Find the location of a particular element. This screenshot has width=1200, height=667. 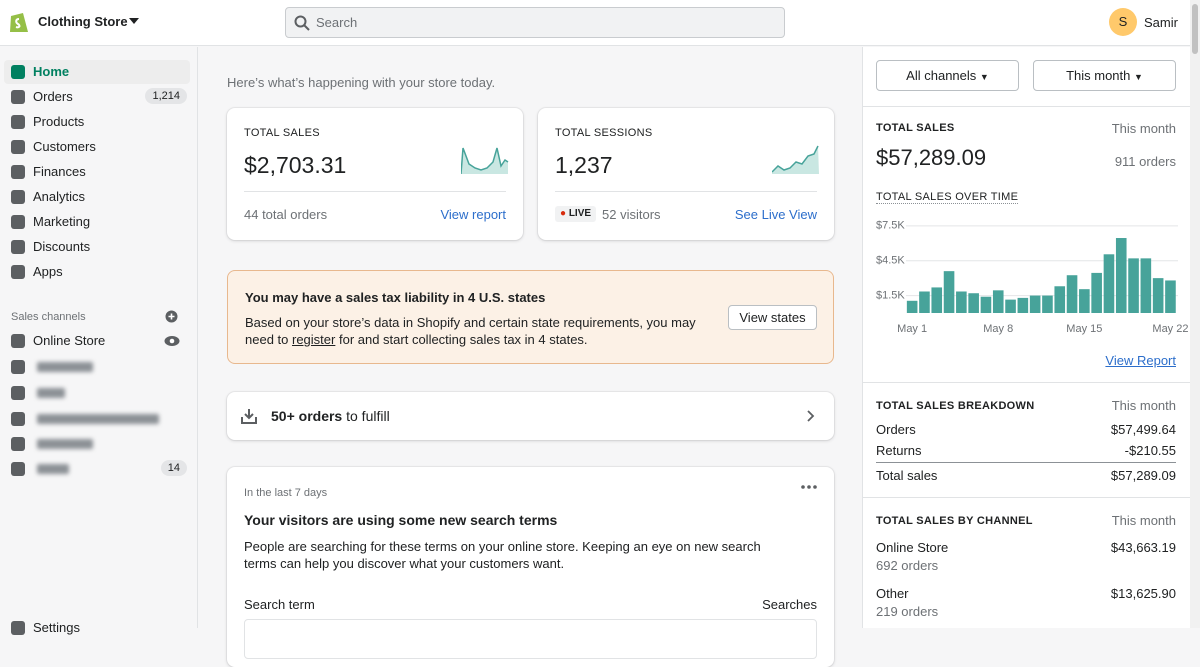

sales-chart: $1.5K $4.5K $7.5K May 1 May 8 May 15 May 22 is located at coordinates (1032, 277).